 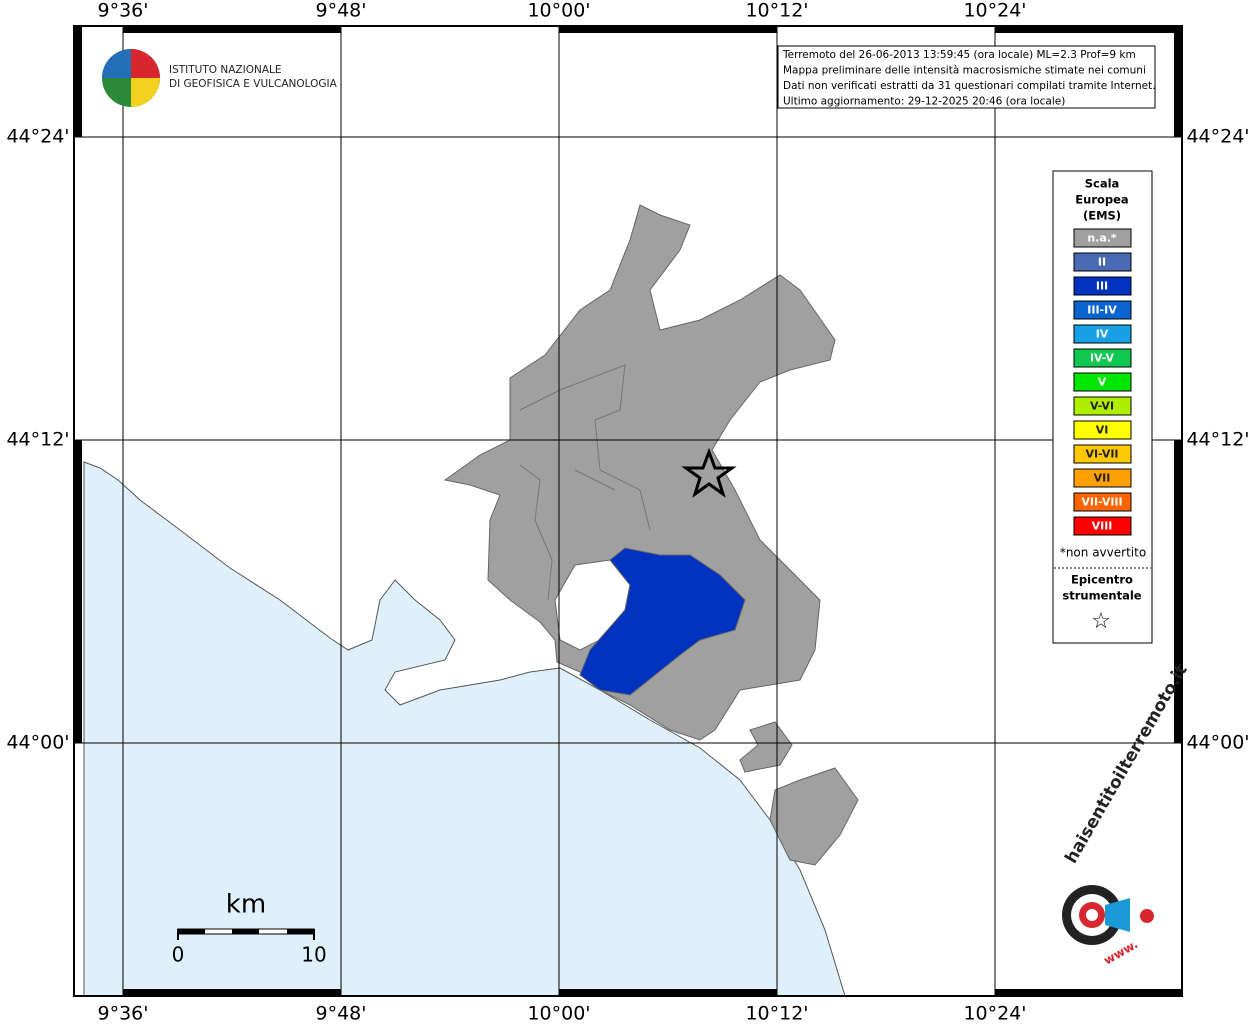 What do you see at coordinates (313, 955) in the screenshot?
I see `scale-label: 10` at bounding box center [313, 955].